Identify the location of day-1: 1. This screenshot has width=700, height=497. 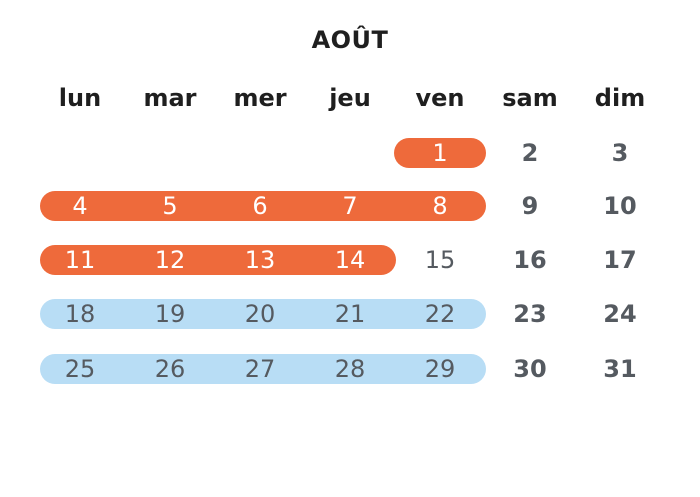
(440, 153).